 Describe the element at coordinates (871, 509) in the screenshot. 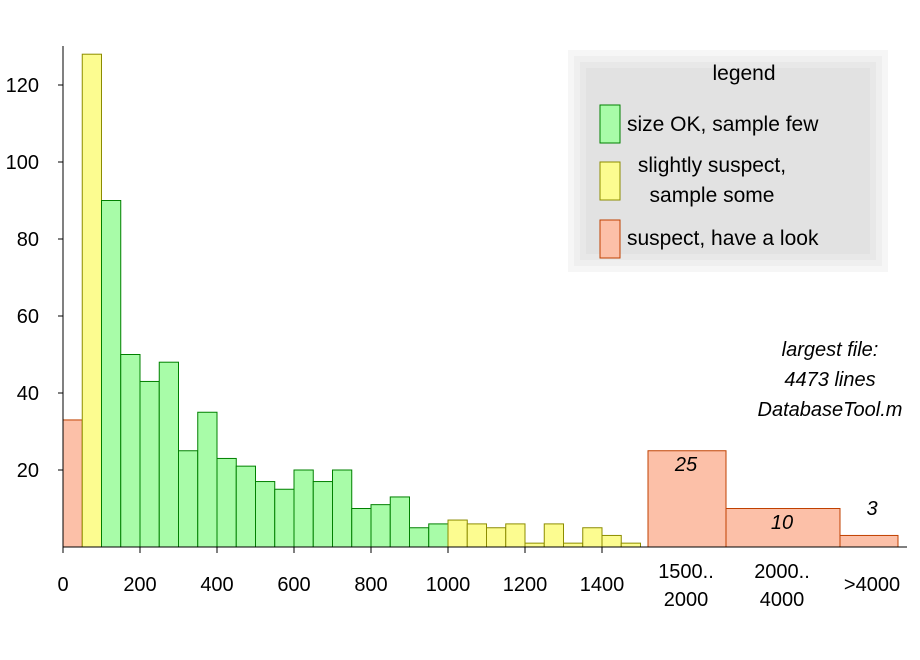

I see `aggregate-bar-value-label: 3` at that location.